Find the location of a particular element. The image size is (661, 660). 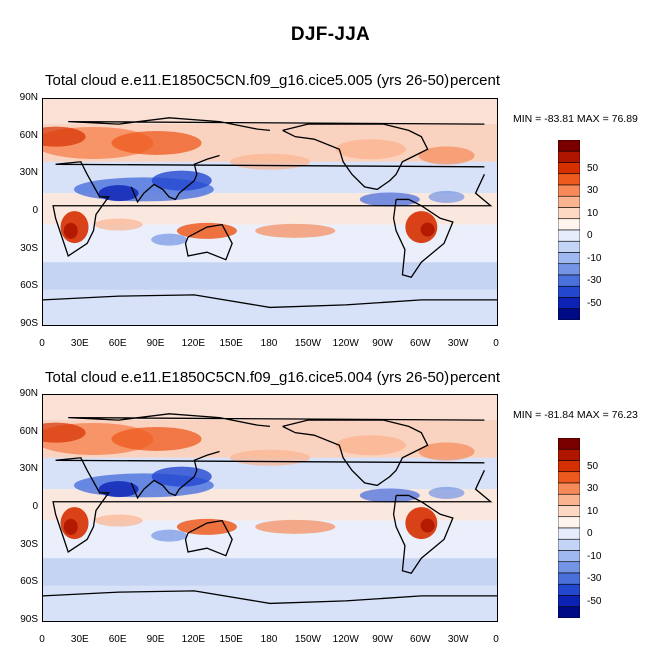

x-tick-label: 180 is located at coordinates (269, 639).